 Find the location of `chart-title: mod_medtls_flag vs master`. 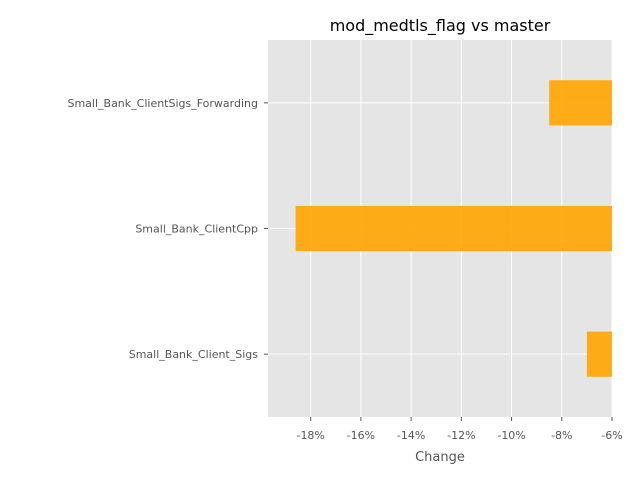

chart-title: mod_medtls_flag vs master is located at coordinates (440, 26).